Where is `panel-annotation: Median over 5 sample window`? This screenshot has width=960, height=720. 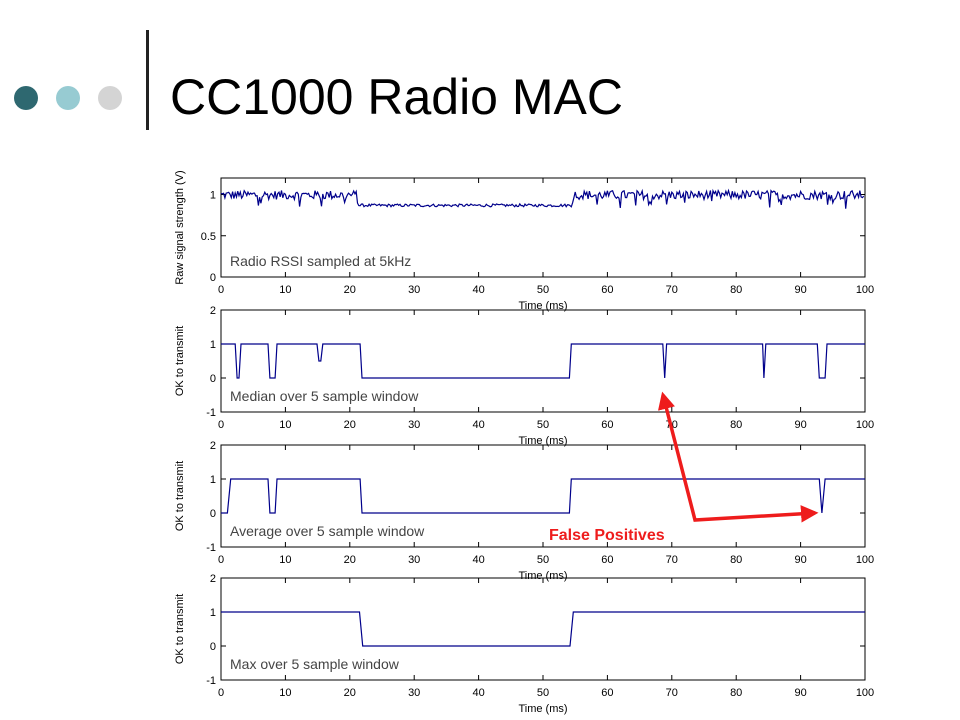 panel-annotation: Median over 5 sample window is located at coordinates (324, 396).